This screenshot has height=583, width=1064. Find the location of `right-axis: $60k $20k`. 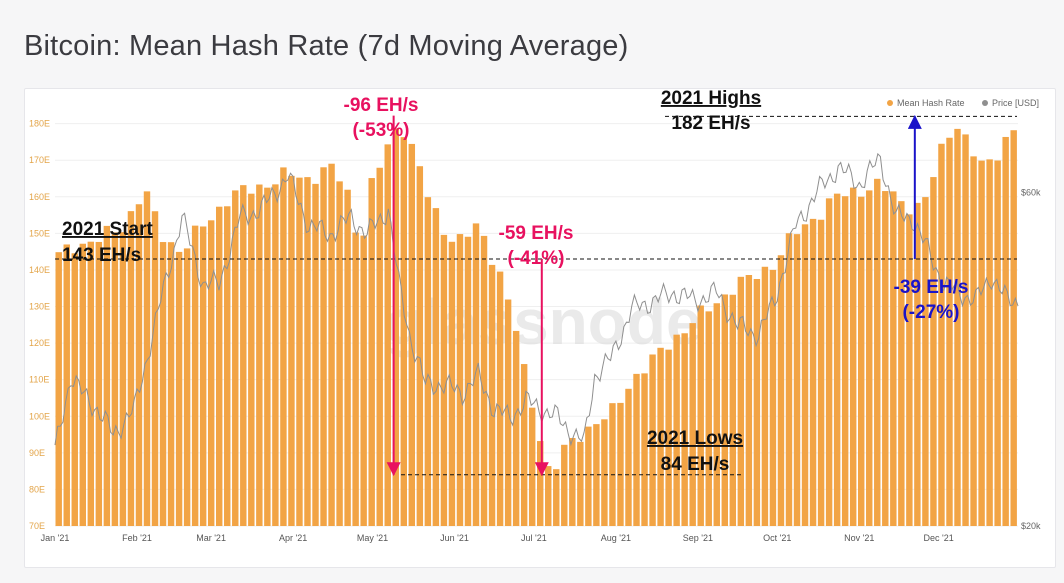

right-axis: $60k $20k is located at coordinates (1031, 359).